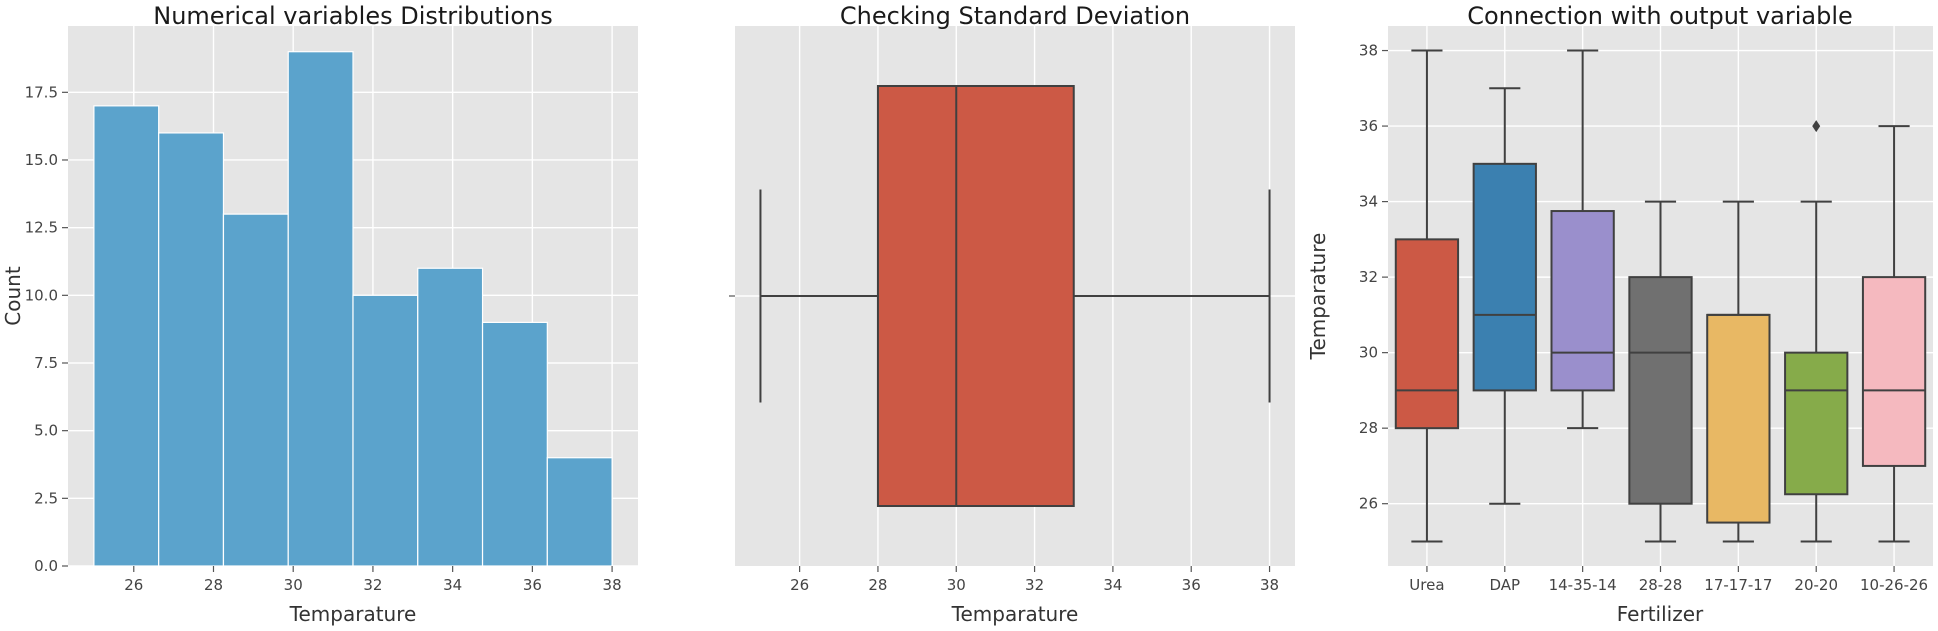  What do you see at coordinates (1368, 202) in the screenshot?
I see `y-tick-label: 34` at bounding box center [1368, 202].